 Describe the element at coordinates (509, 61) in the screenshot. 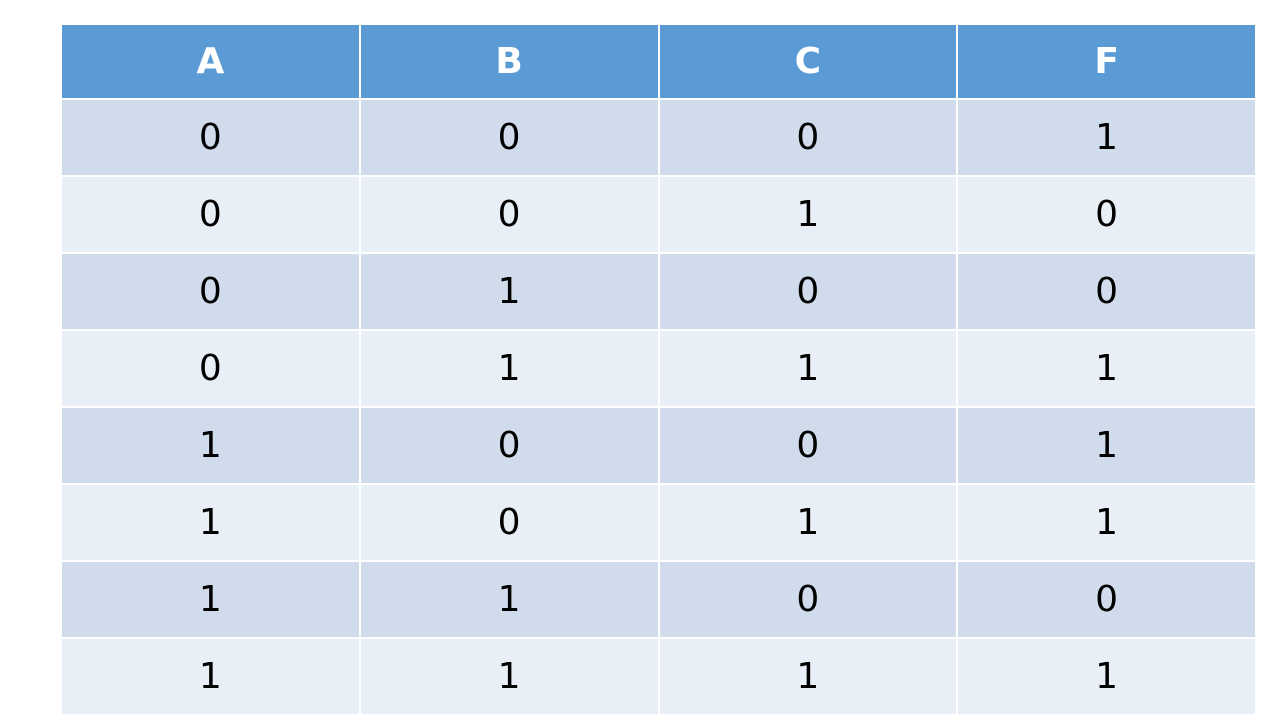

I see `header-cell: B` at that location.